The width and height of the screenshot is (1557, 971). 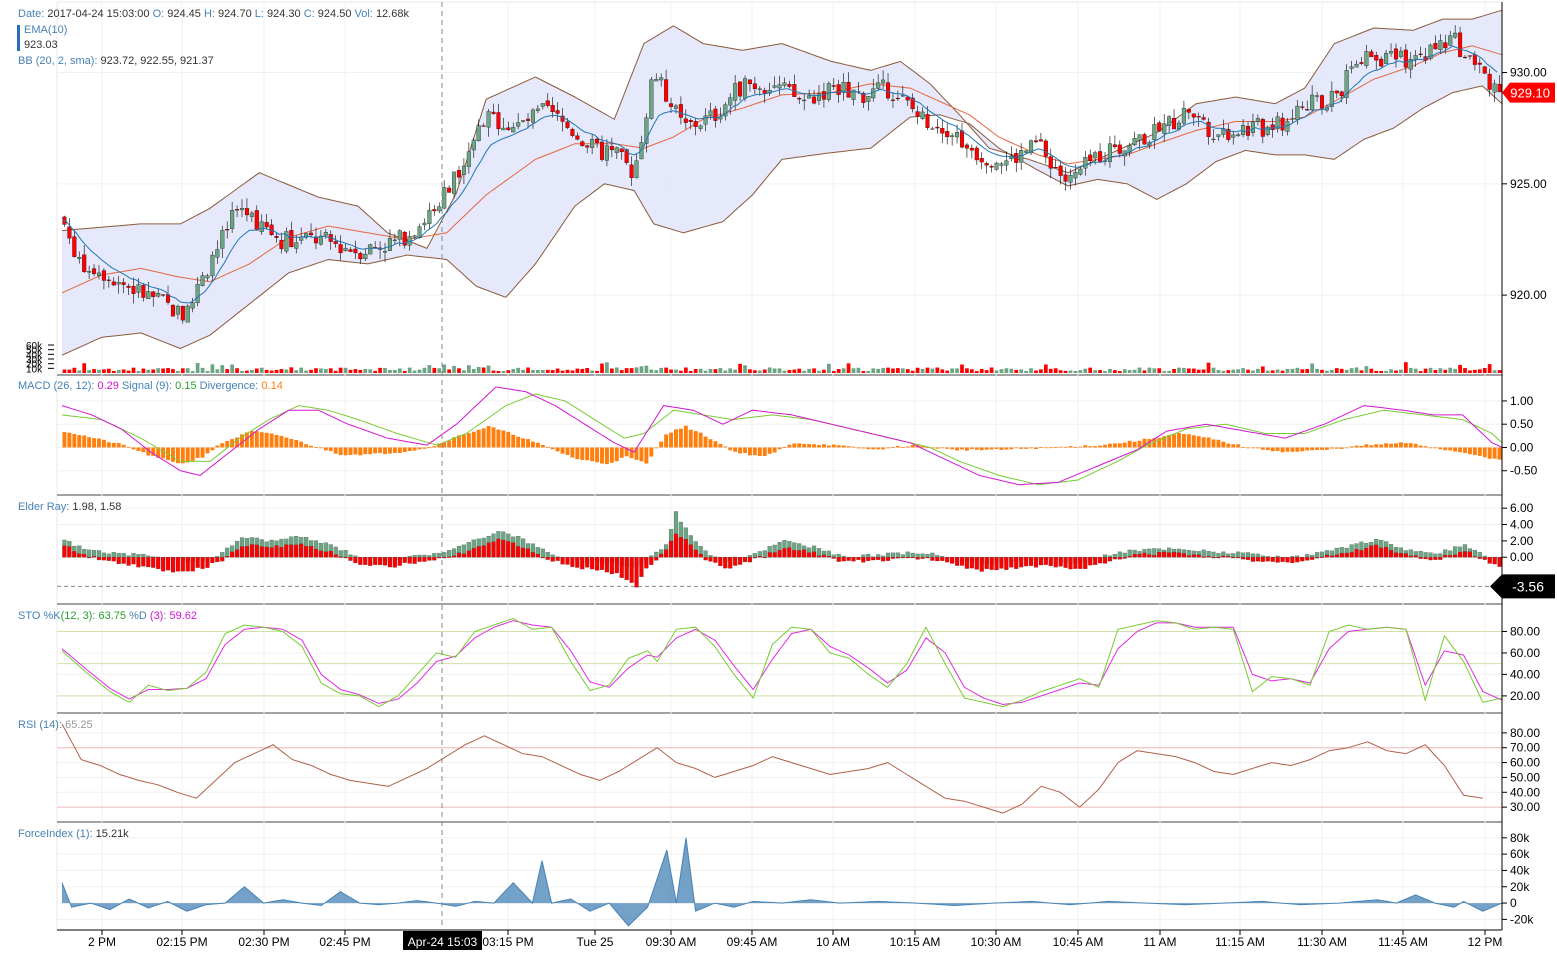 What do you see at coordinates (46, 30) in the screenshot?
I see `ema-tooltip-label: EMA(10)` at bounding box center [46, 30].